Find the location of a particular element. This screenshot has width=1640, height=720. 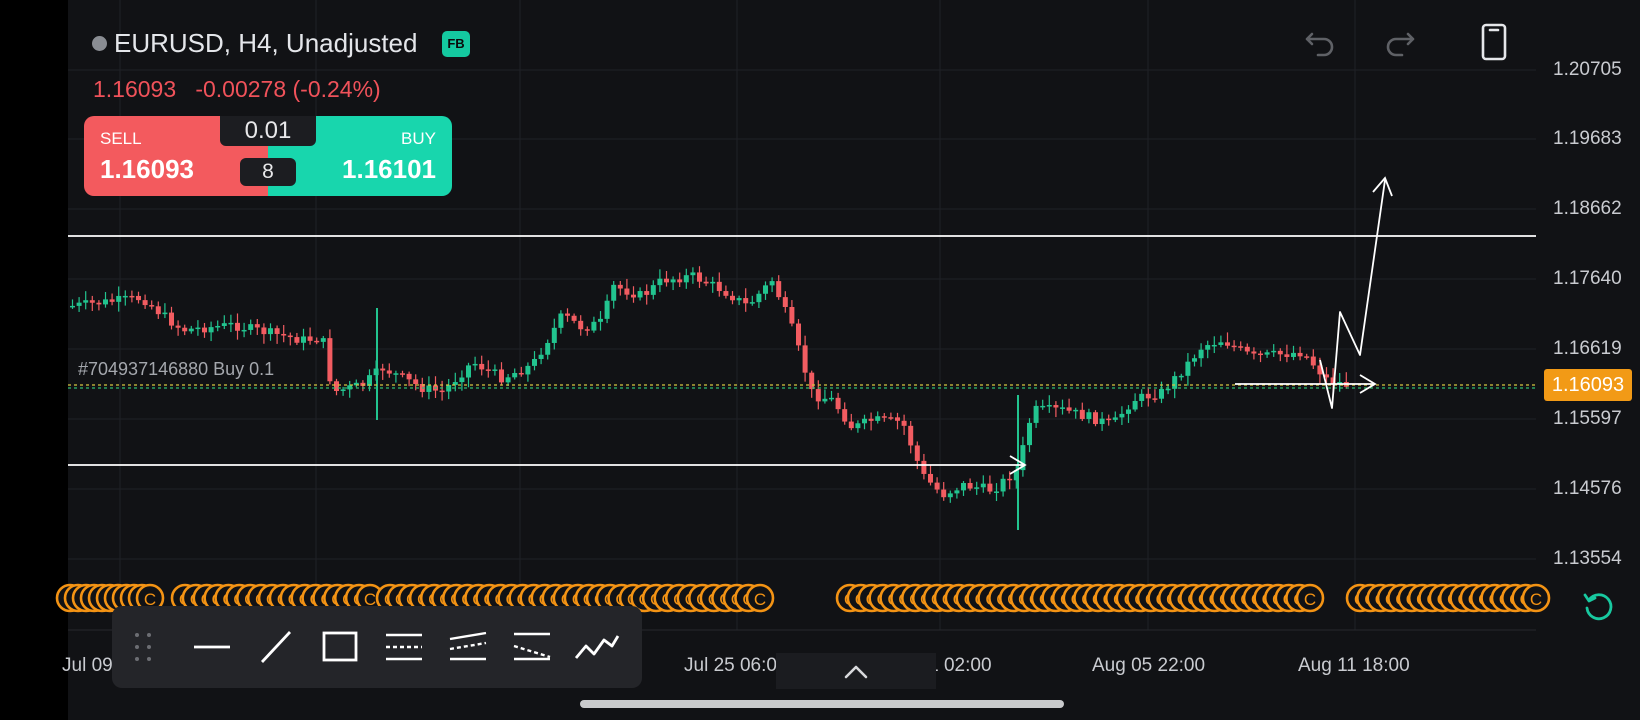

expand-panel-button is located at coordinates (856, 671).